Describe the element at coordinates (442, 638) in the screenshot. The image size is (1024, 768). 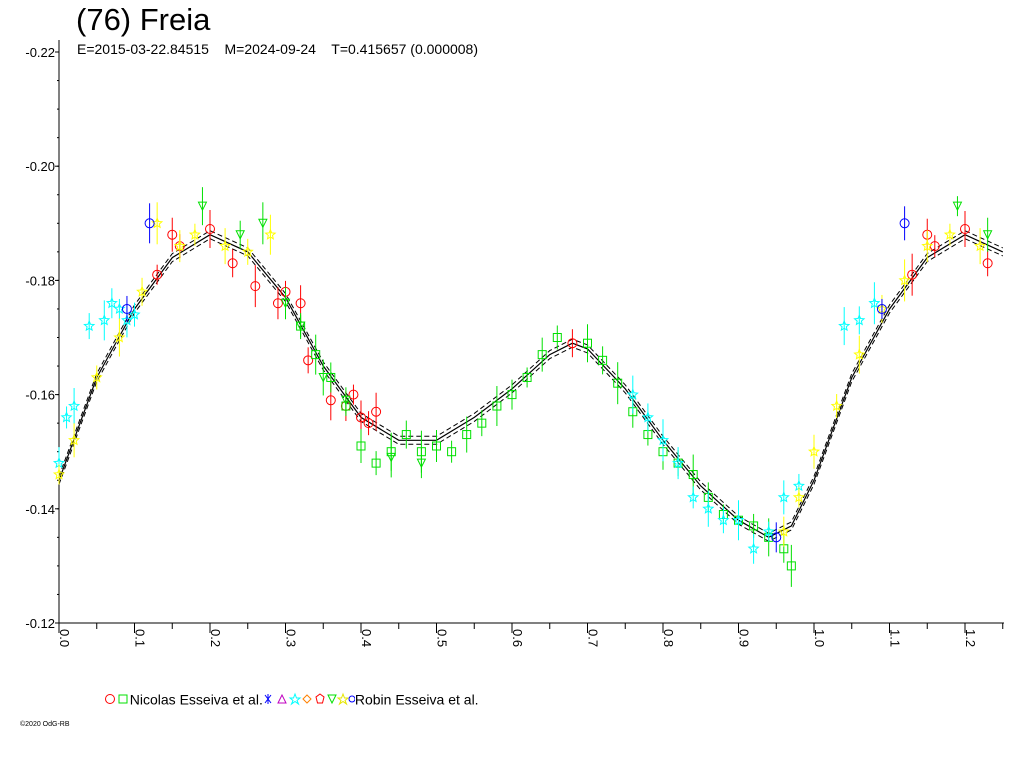
I see `x-tick-label: 0.5` at that location.